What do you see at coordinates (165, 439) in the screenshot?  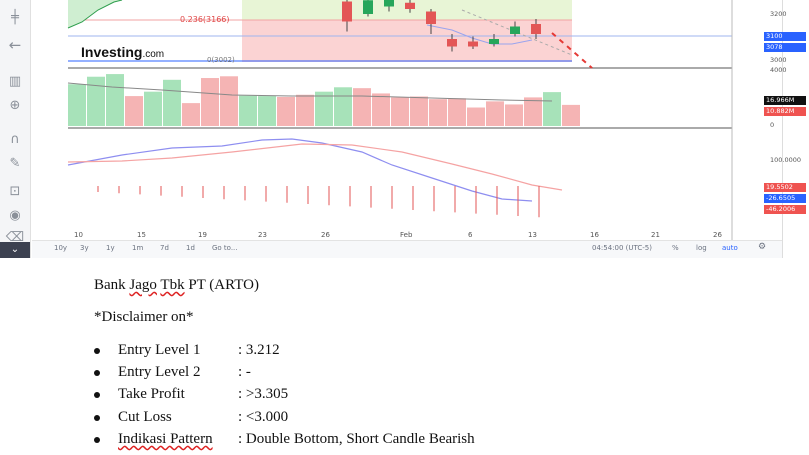 I see `item-label: Indikasi Pattern` at bounding box center [165, 439].